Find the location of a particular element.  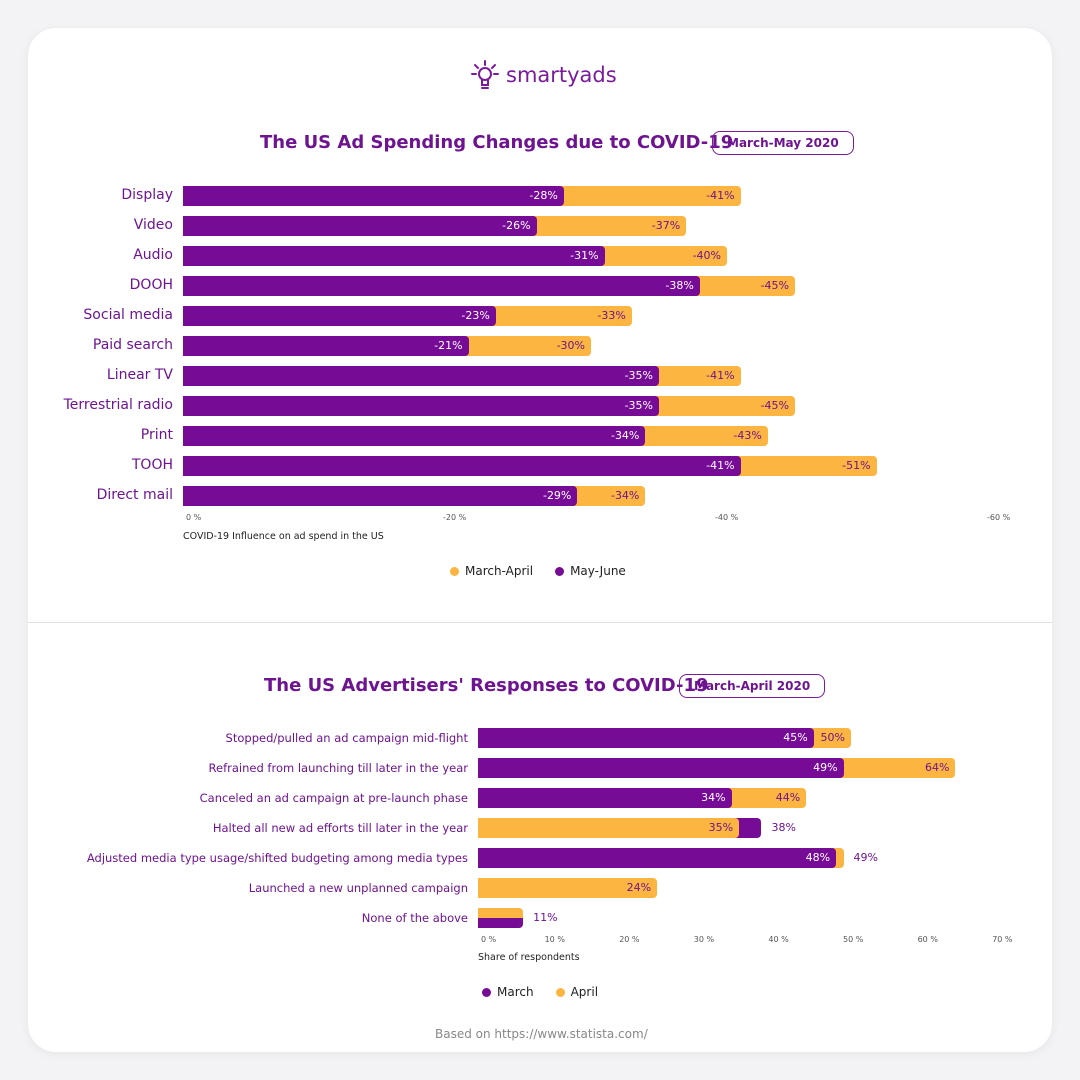

data-label-march-april: -40% is located at coordinates (706, 255).